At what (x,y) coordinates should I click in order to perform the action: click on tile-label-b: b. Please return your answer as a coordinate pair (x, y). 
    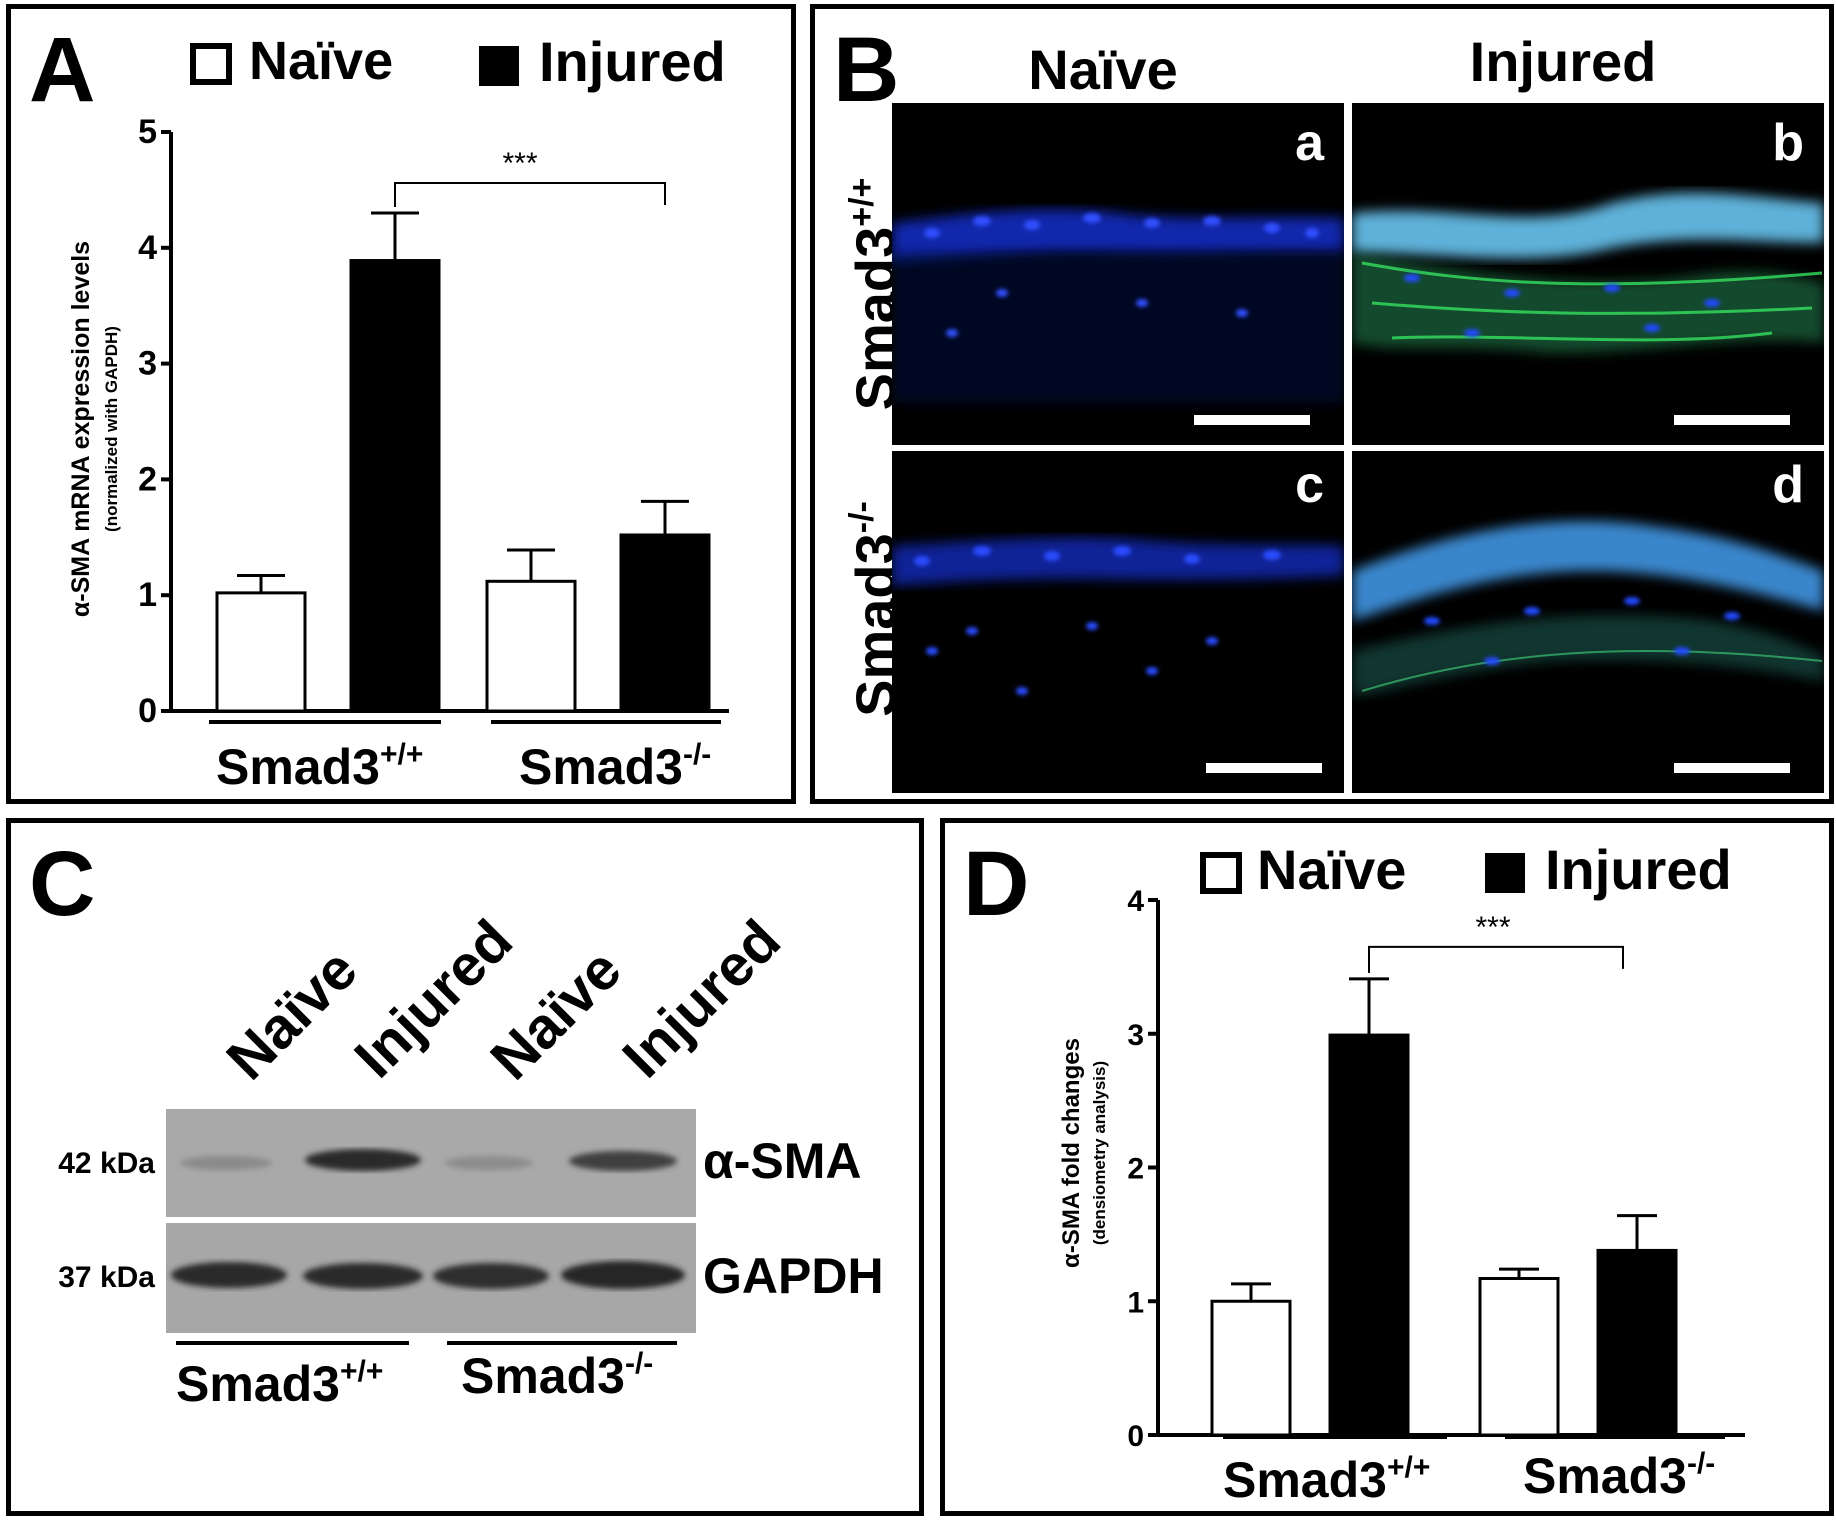
    Looking at the image, I should click on (1788, 143).